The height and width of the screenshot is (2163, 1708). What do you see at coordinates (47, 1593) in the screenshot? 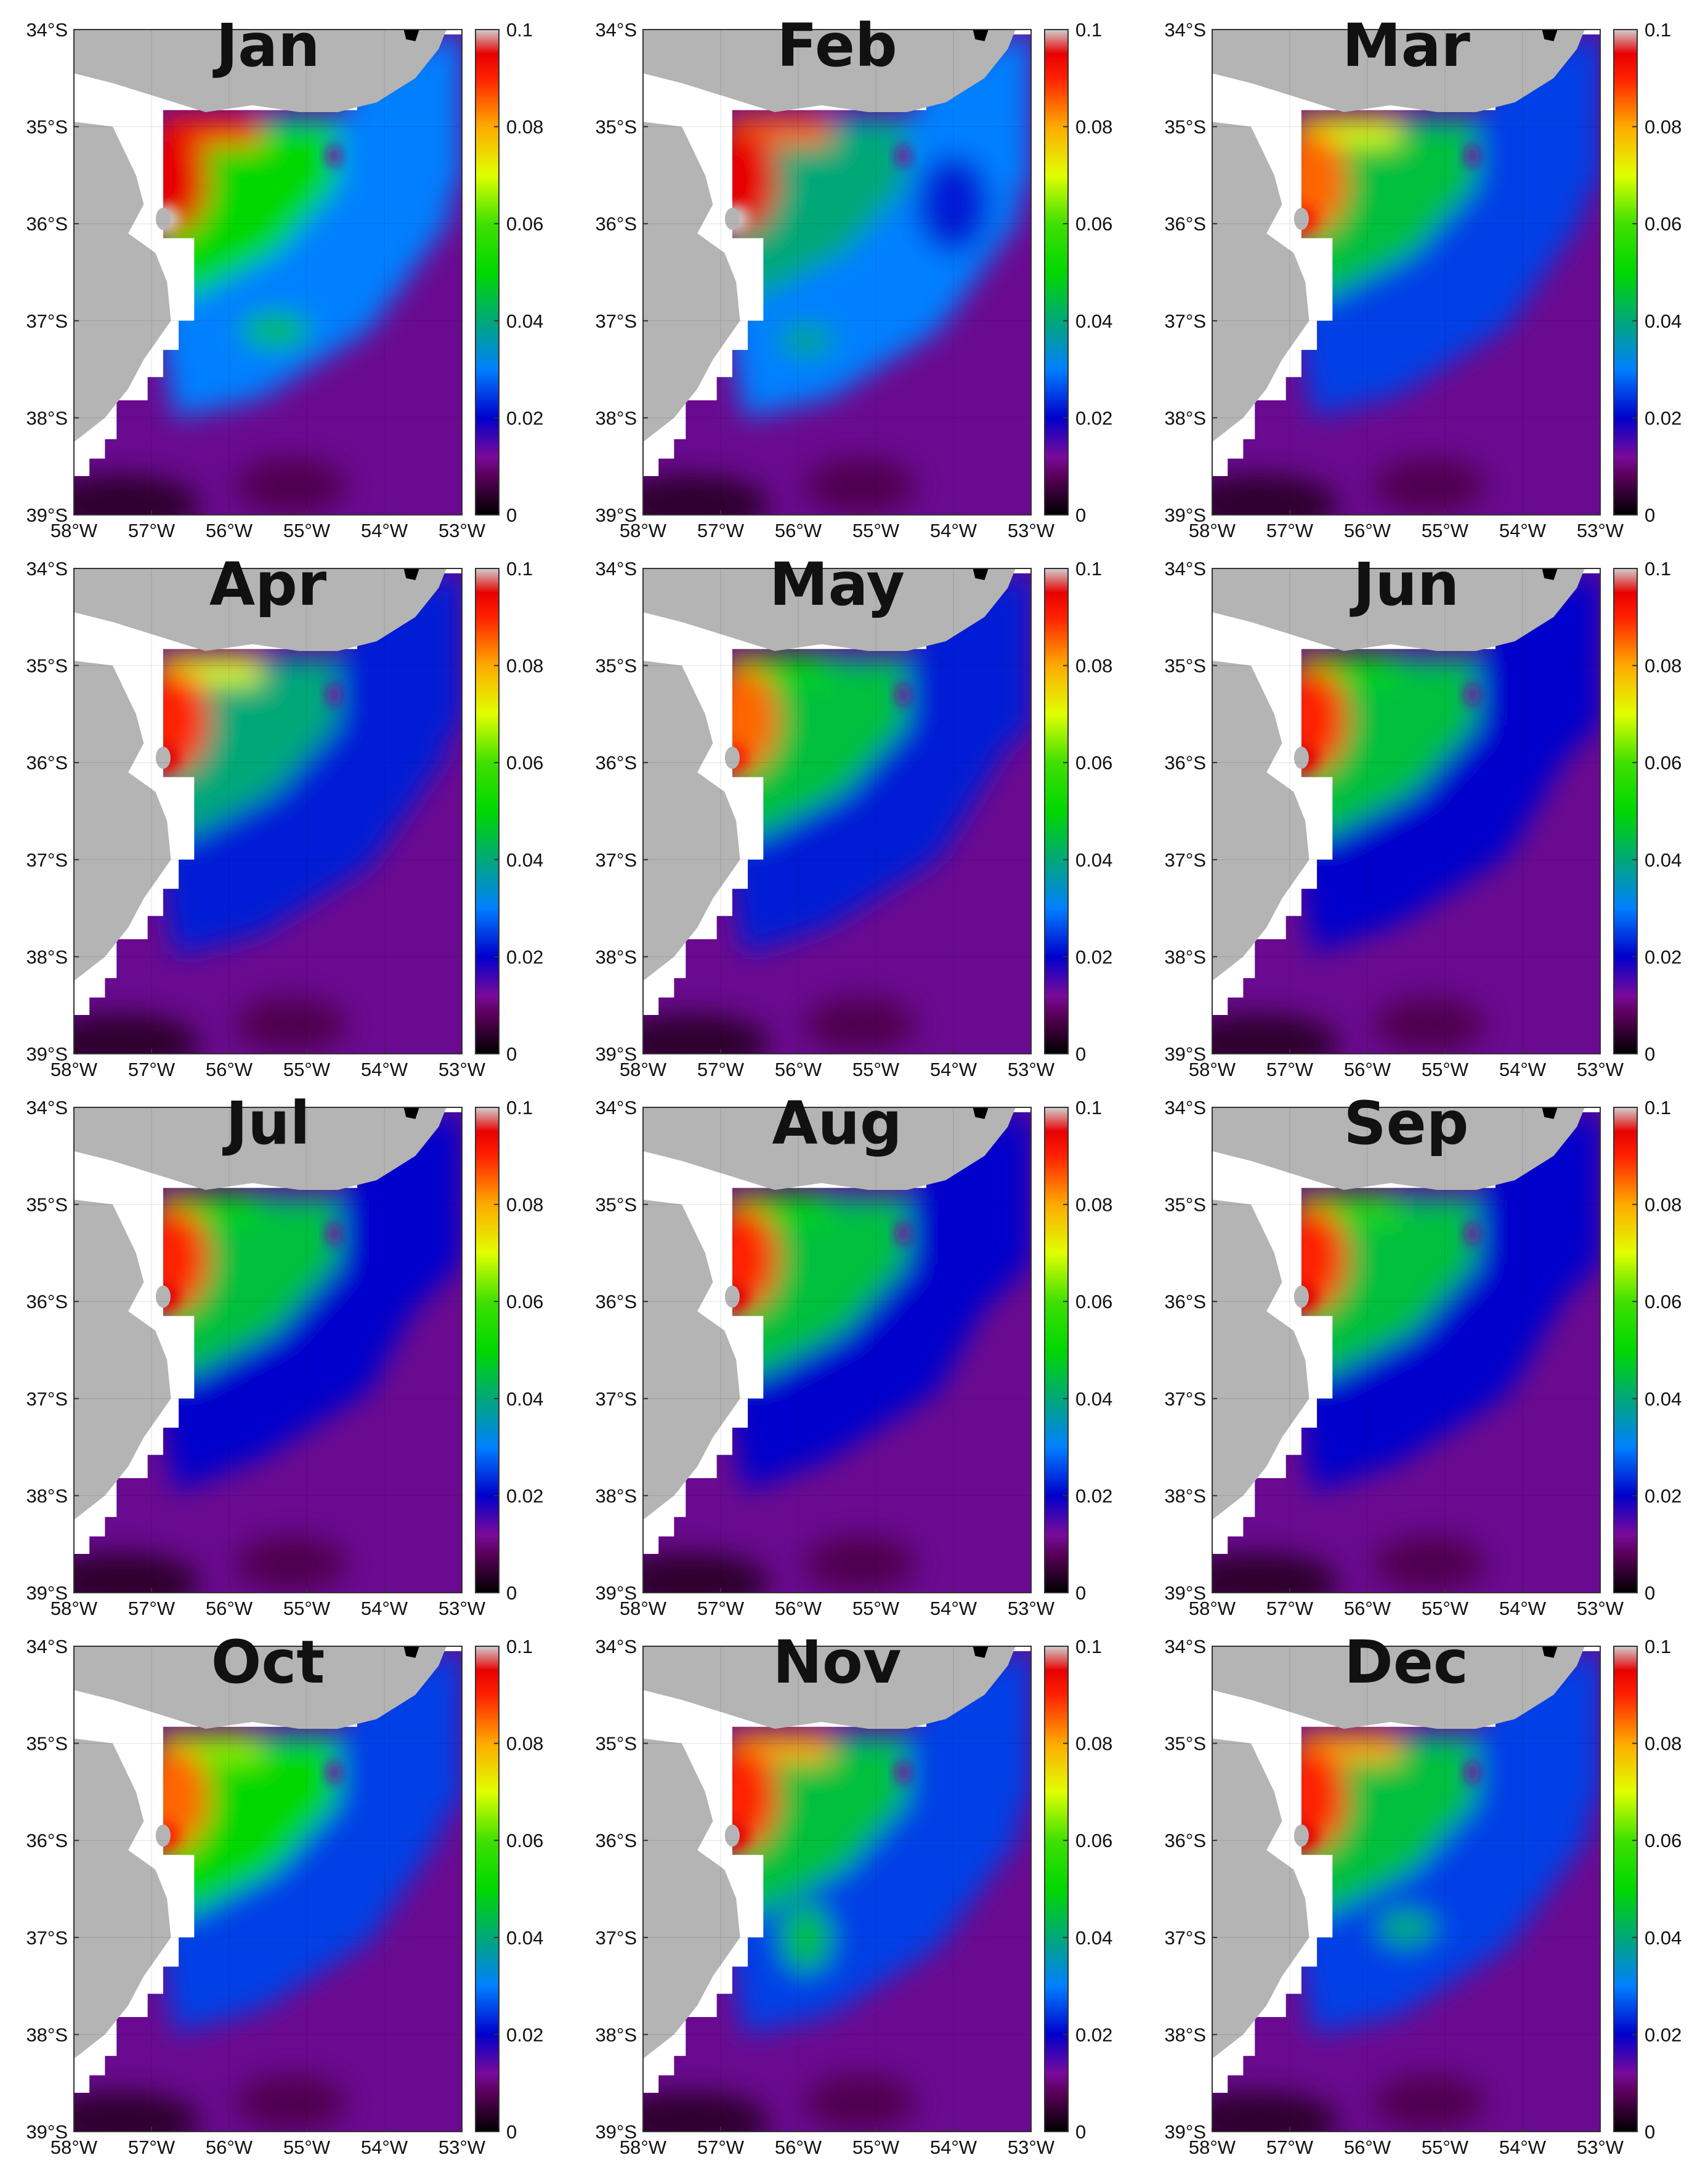
I see `y-tick-label: 39°S` at bounding box center [47, 1593].